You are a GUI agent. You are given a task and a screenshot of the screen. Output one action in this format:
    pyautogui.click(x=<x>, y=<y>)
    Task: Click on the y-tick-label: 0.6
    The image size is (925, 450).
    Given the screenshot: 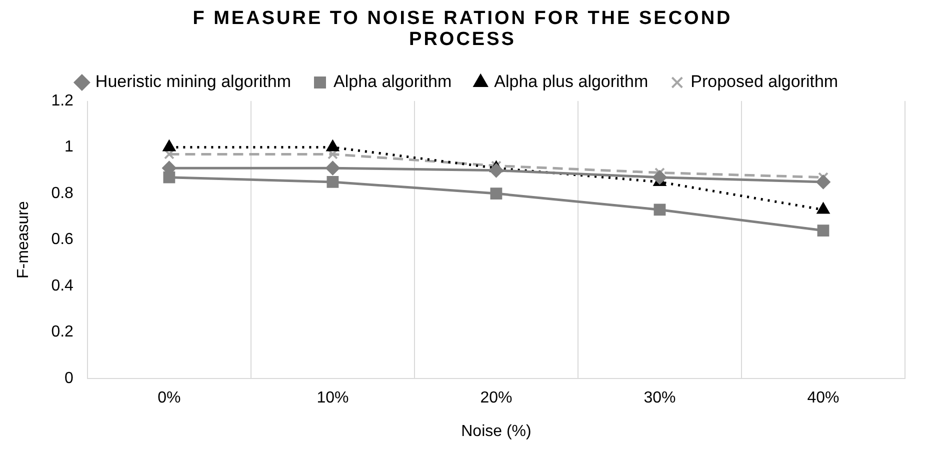 What is the action you would take?
    pyautogui.click(x=62, y=239)
    